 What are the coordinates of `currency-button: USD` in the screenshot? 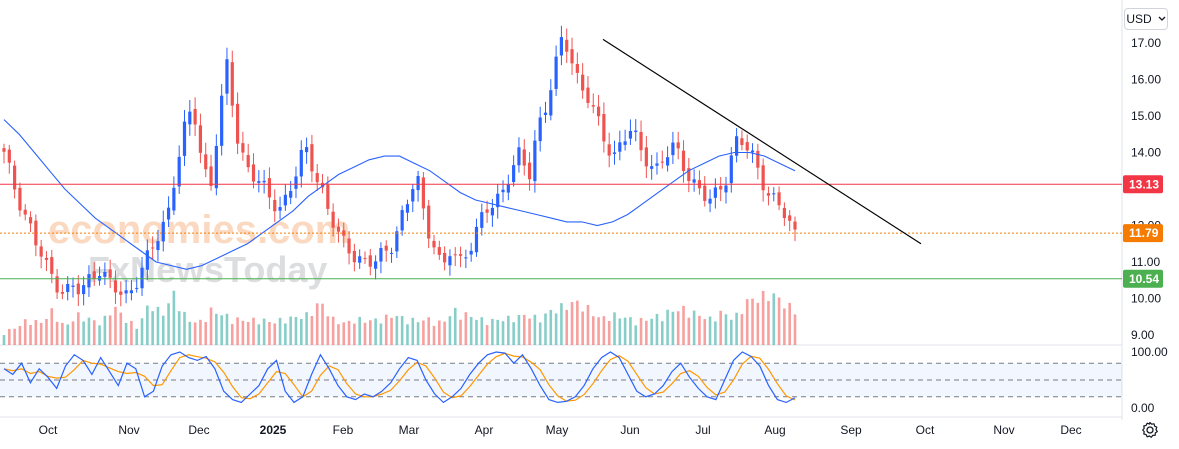 It's located at (1146, 19).